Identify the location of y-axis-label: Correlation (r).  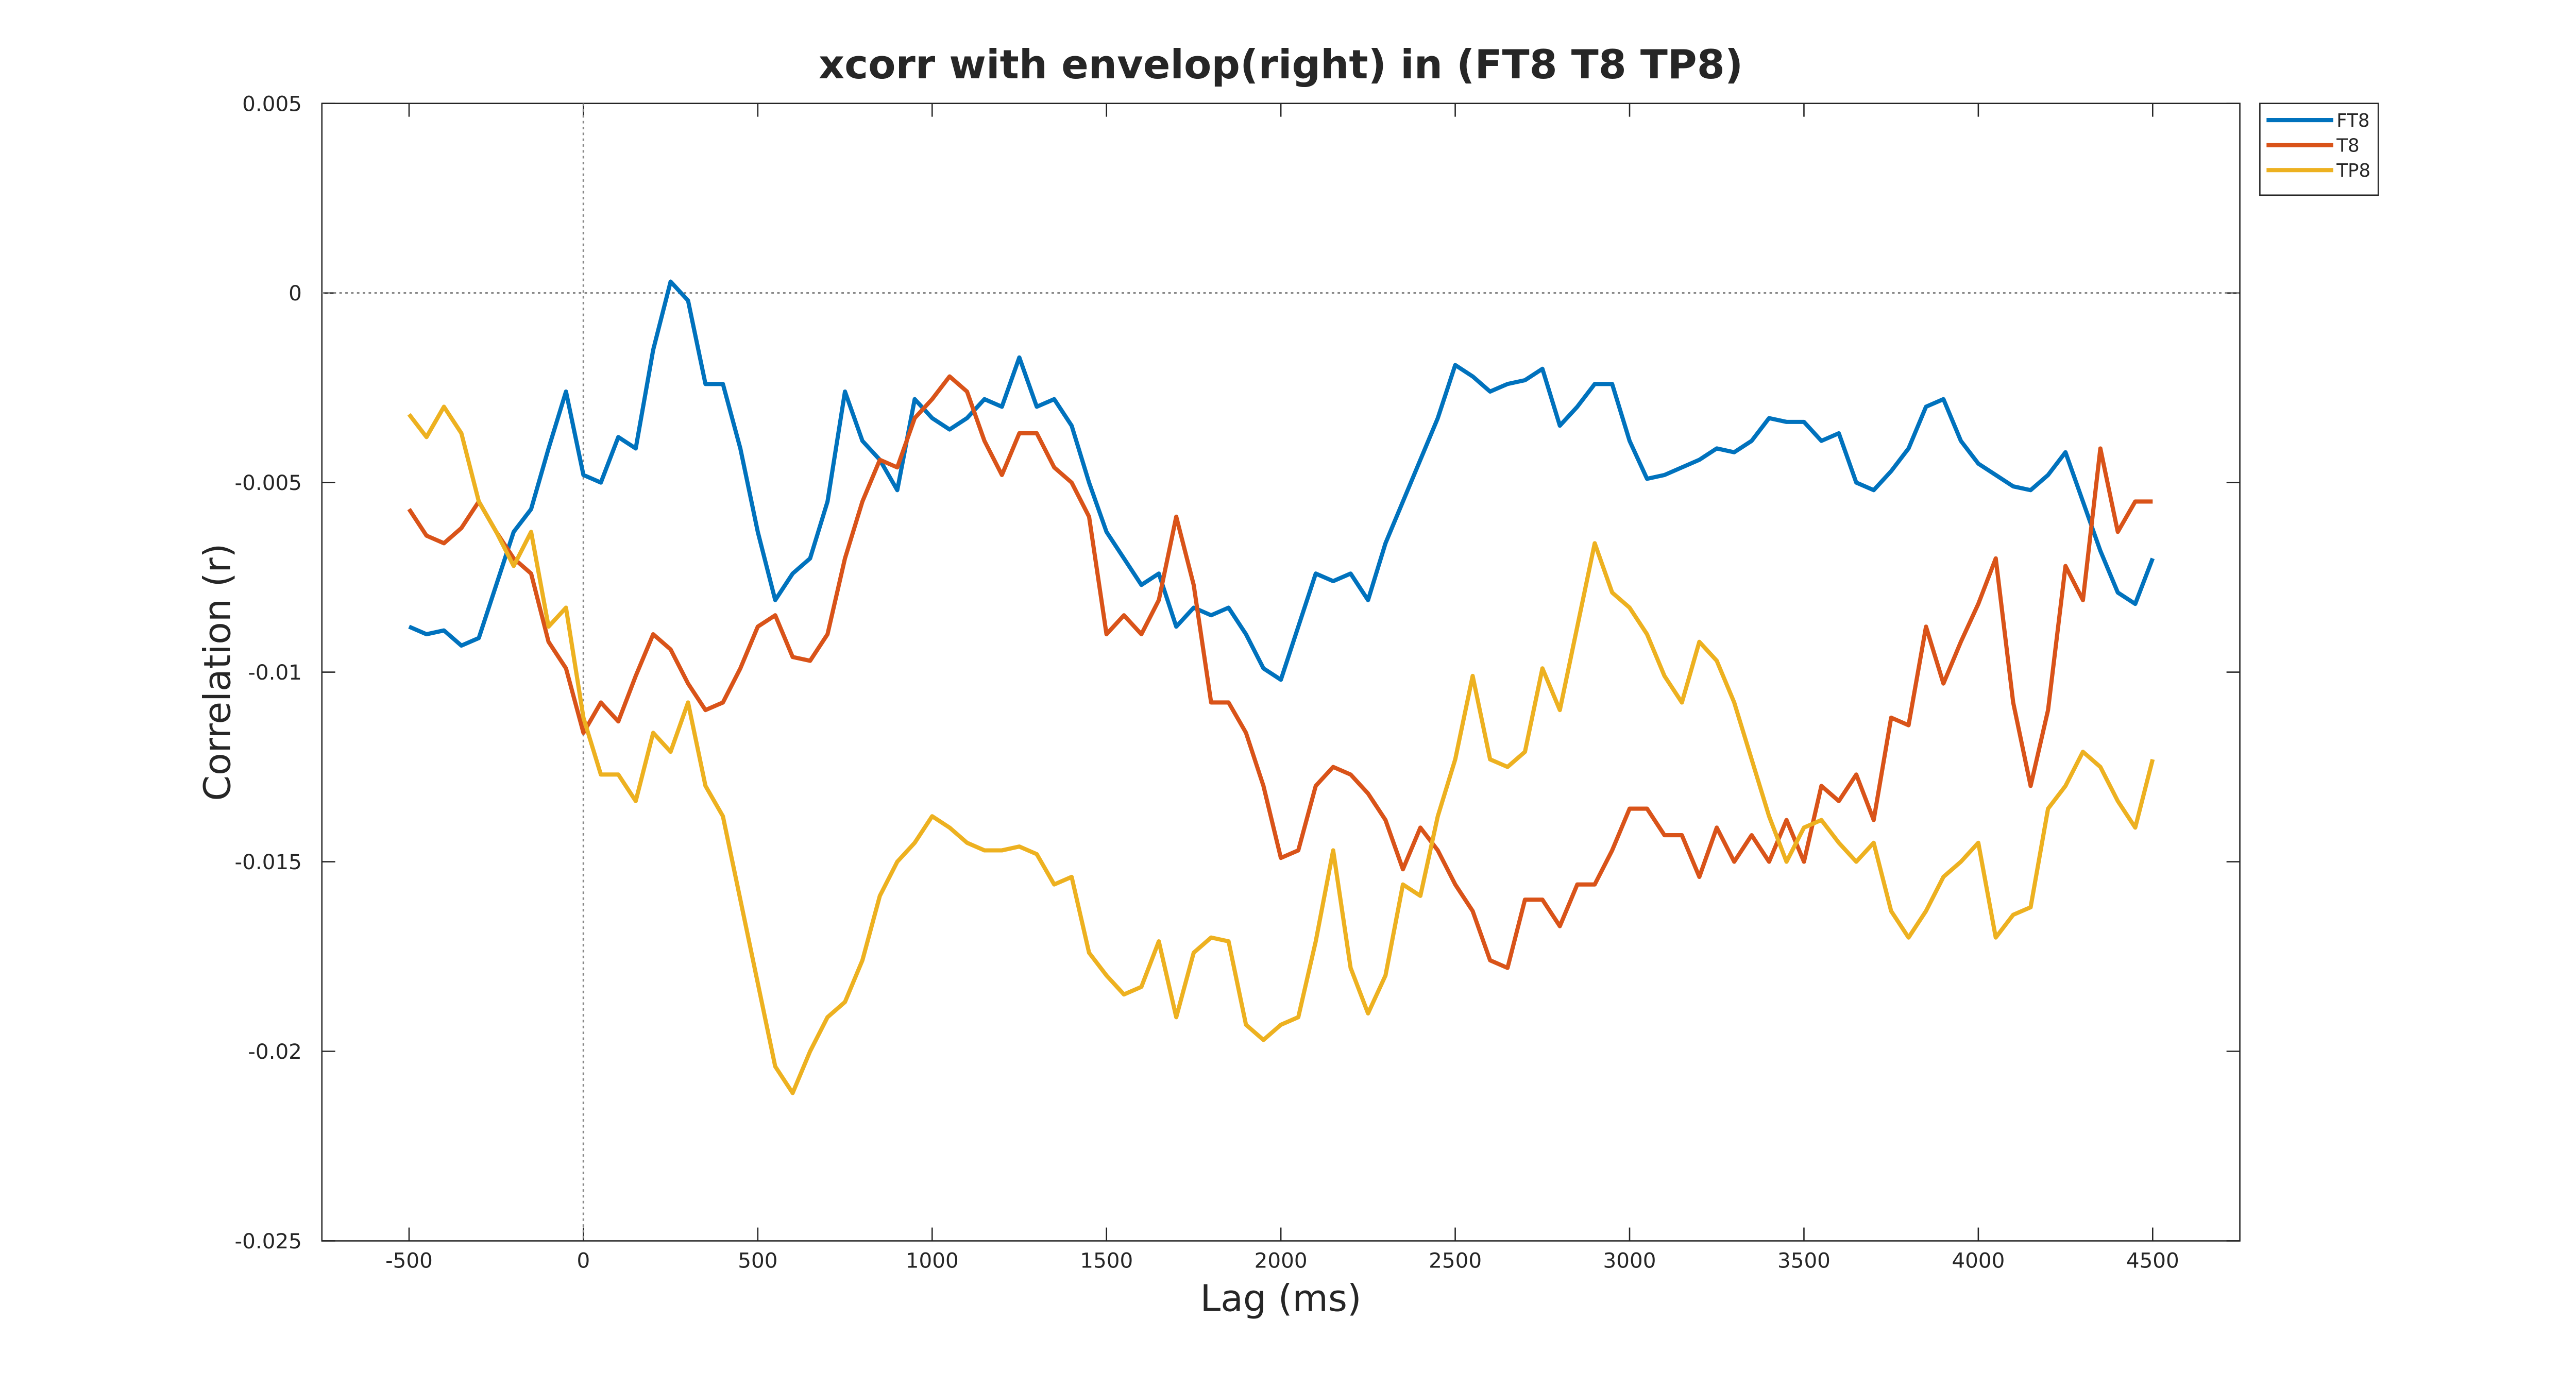
(217, 672).